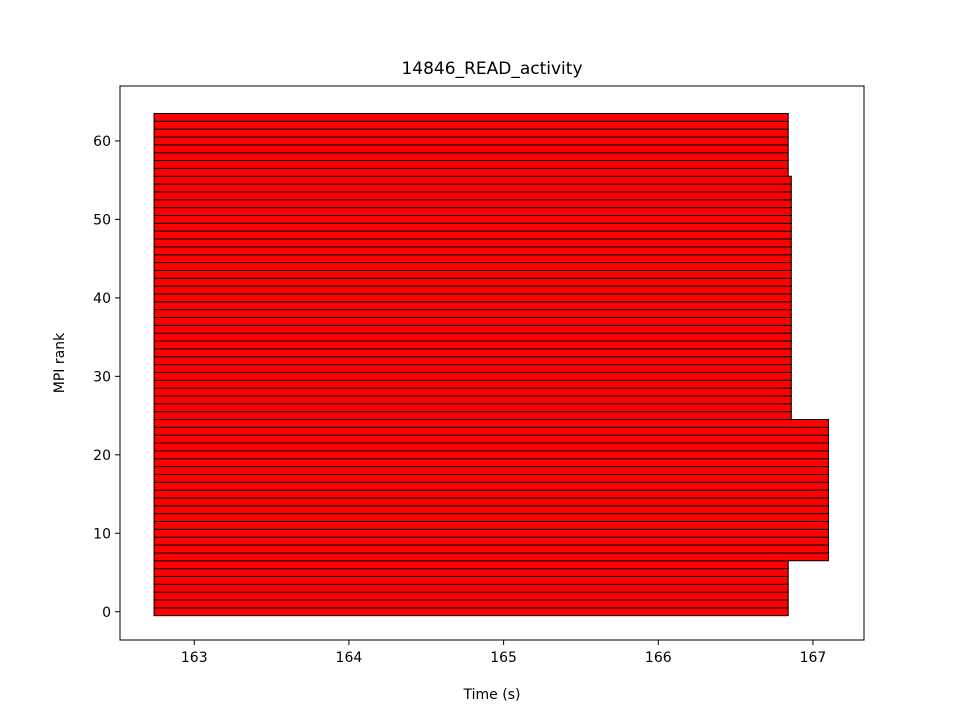 This screenshot has height=720, width=960. I want to click on y-tick-label-50: 50, so click(102, 220).